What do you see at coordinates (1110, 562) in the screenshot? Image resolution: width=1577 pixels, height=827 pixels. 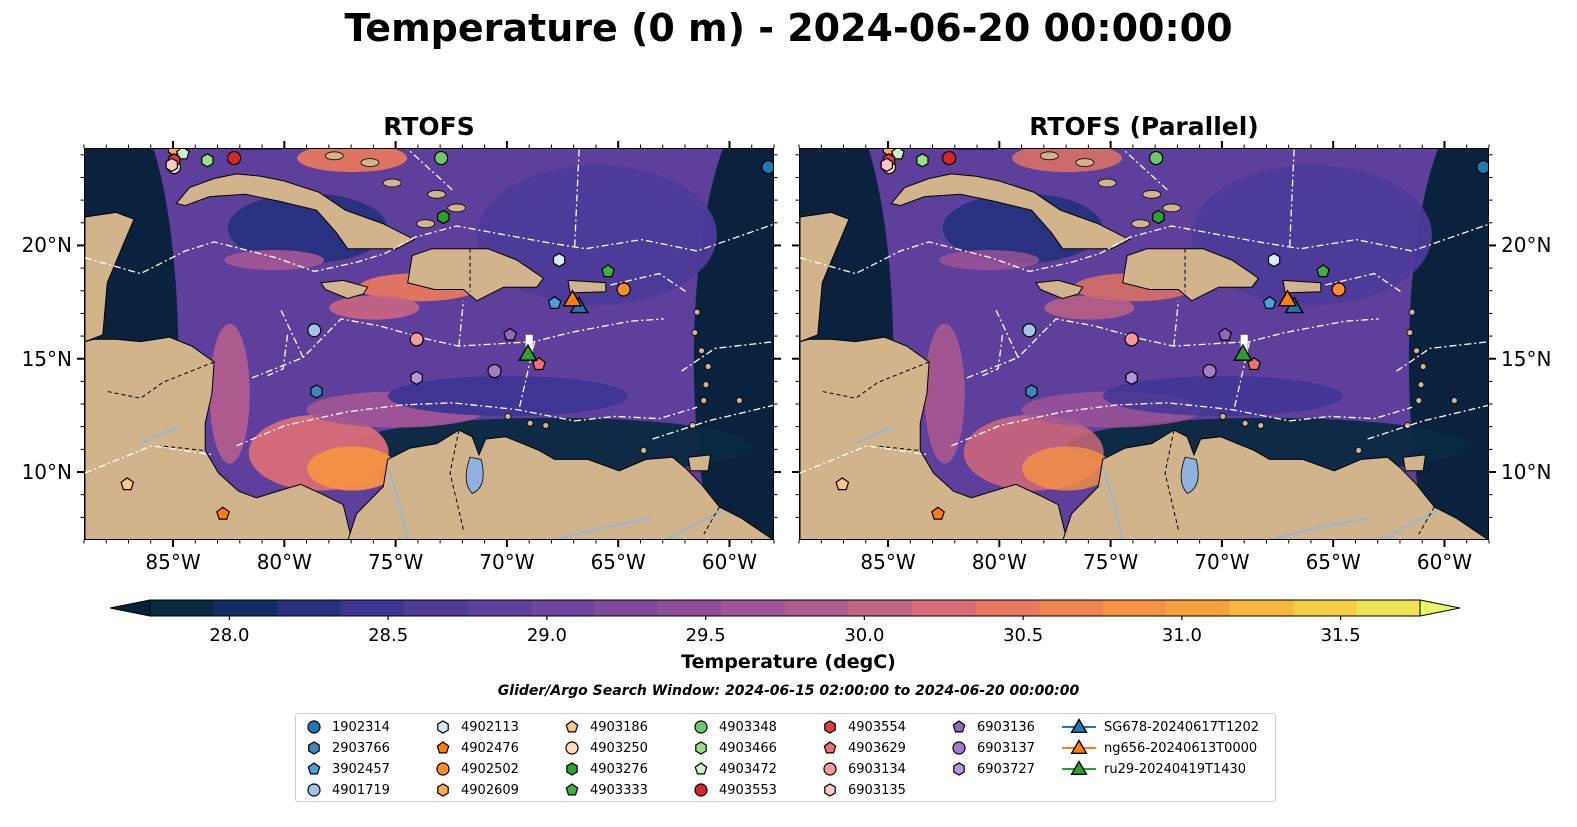 I see `lon-tick-label: 75°W` at bounding box center [1110, 562].